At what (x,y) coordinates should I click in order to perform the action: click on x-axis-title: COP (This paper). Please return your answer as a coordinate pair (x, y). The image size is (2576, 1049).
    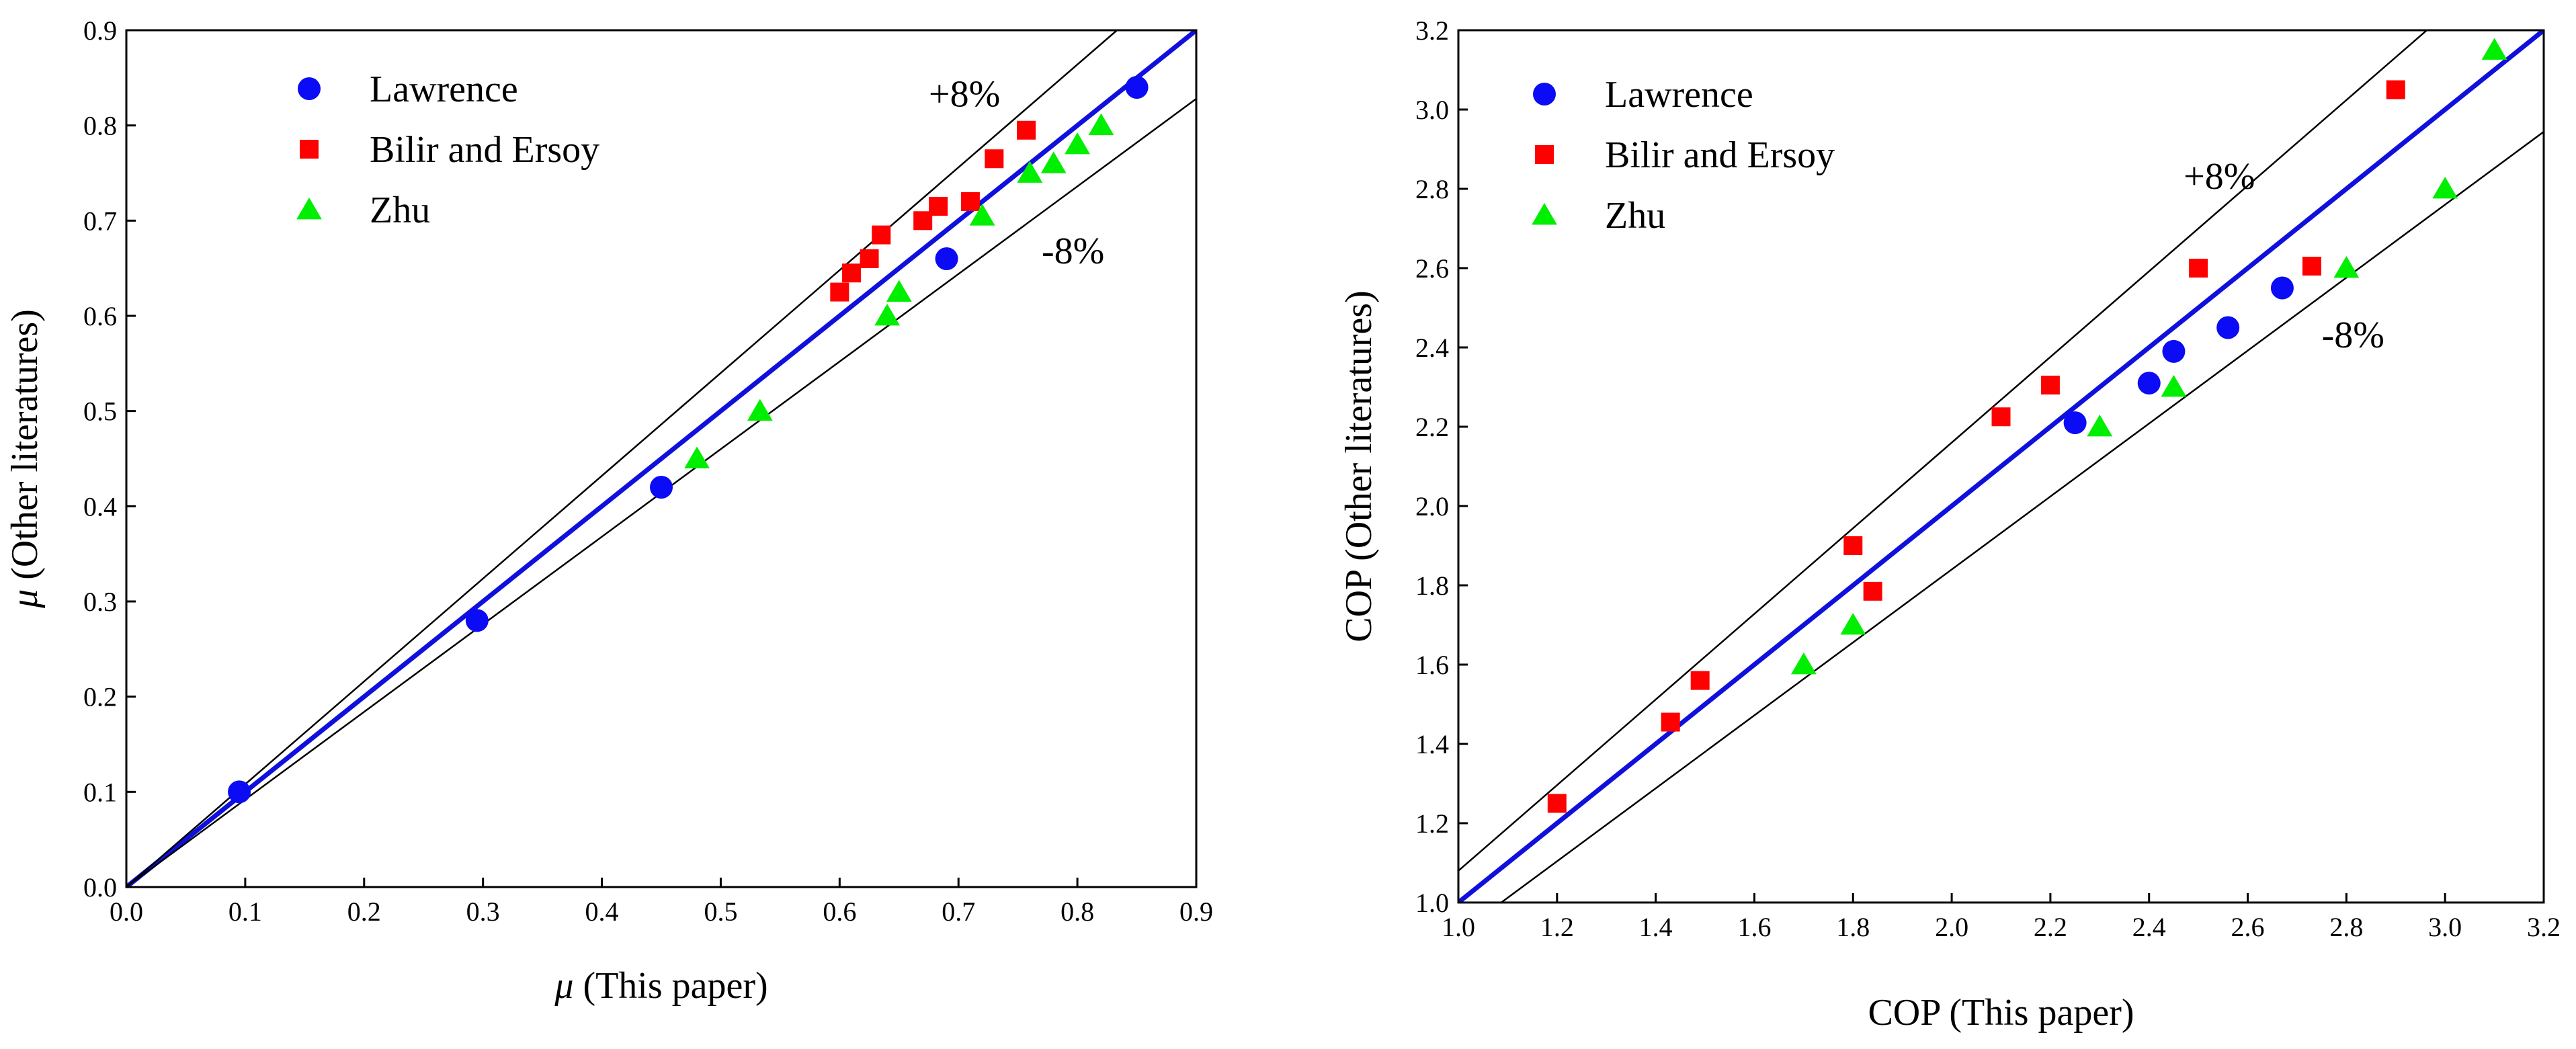
    Looking at the image, I should click on (2001, 1013).